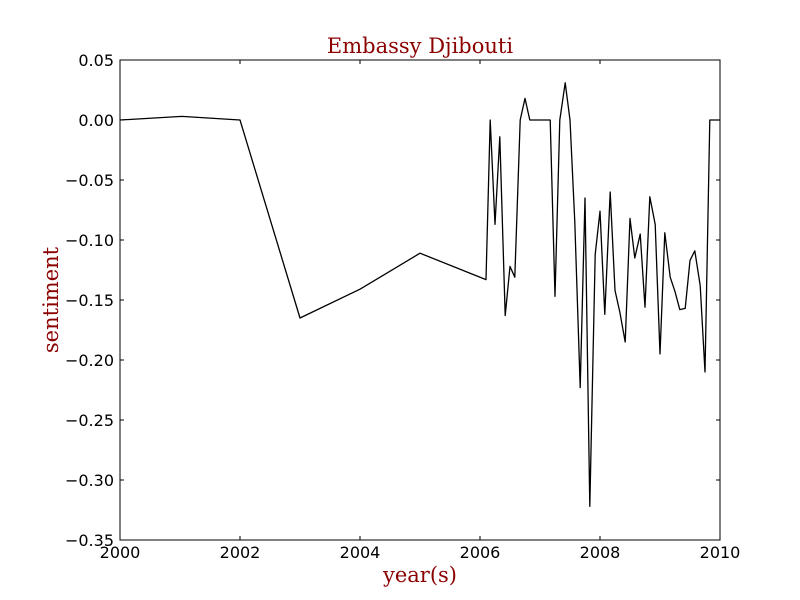 This screenshot has height=600, width=800. What do you see at coordinates (51, 299) in the screenshot?
I see `y-axis-label: sentiment` at bounding box center [51, 299].